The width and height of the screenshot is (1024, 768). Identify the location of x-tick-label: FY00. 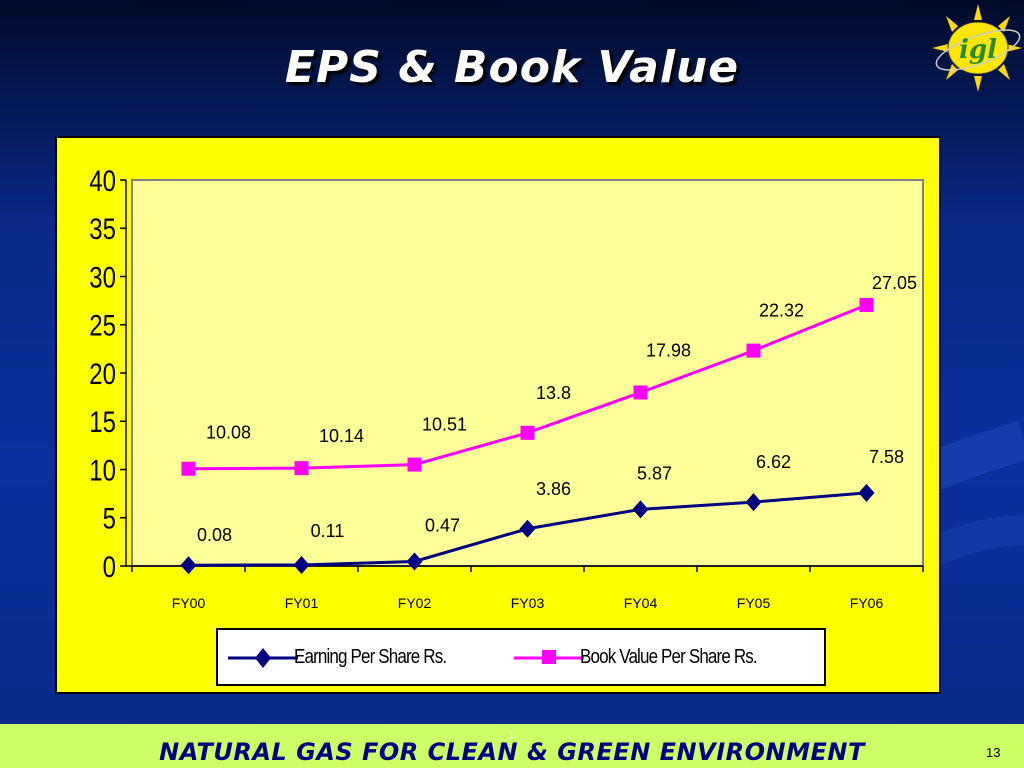
(189, 603).